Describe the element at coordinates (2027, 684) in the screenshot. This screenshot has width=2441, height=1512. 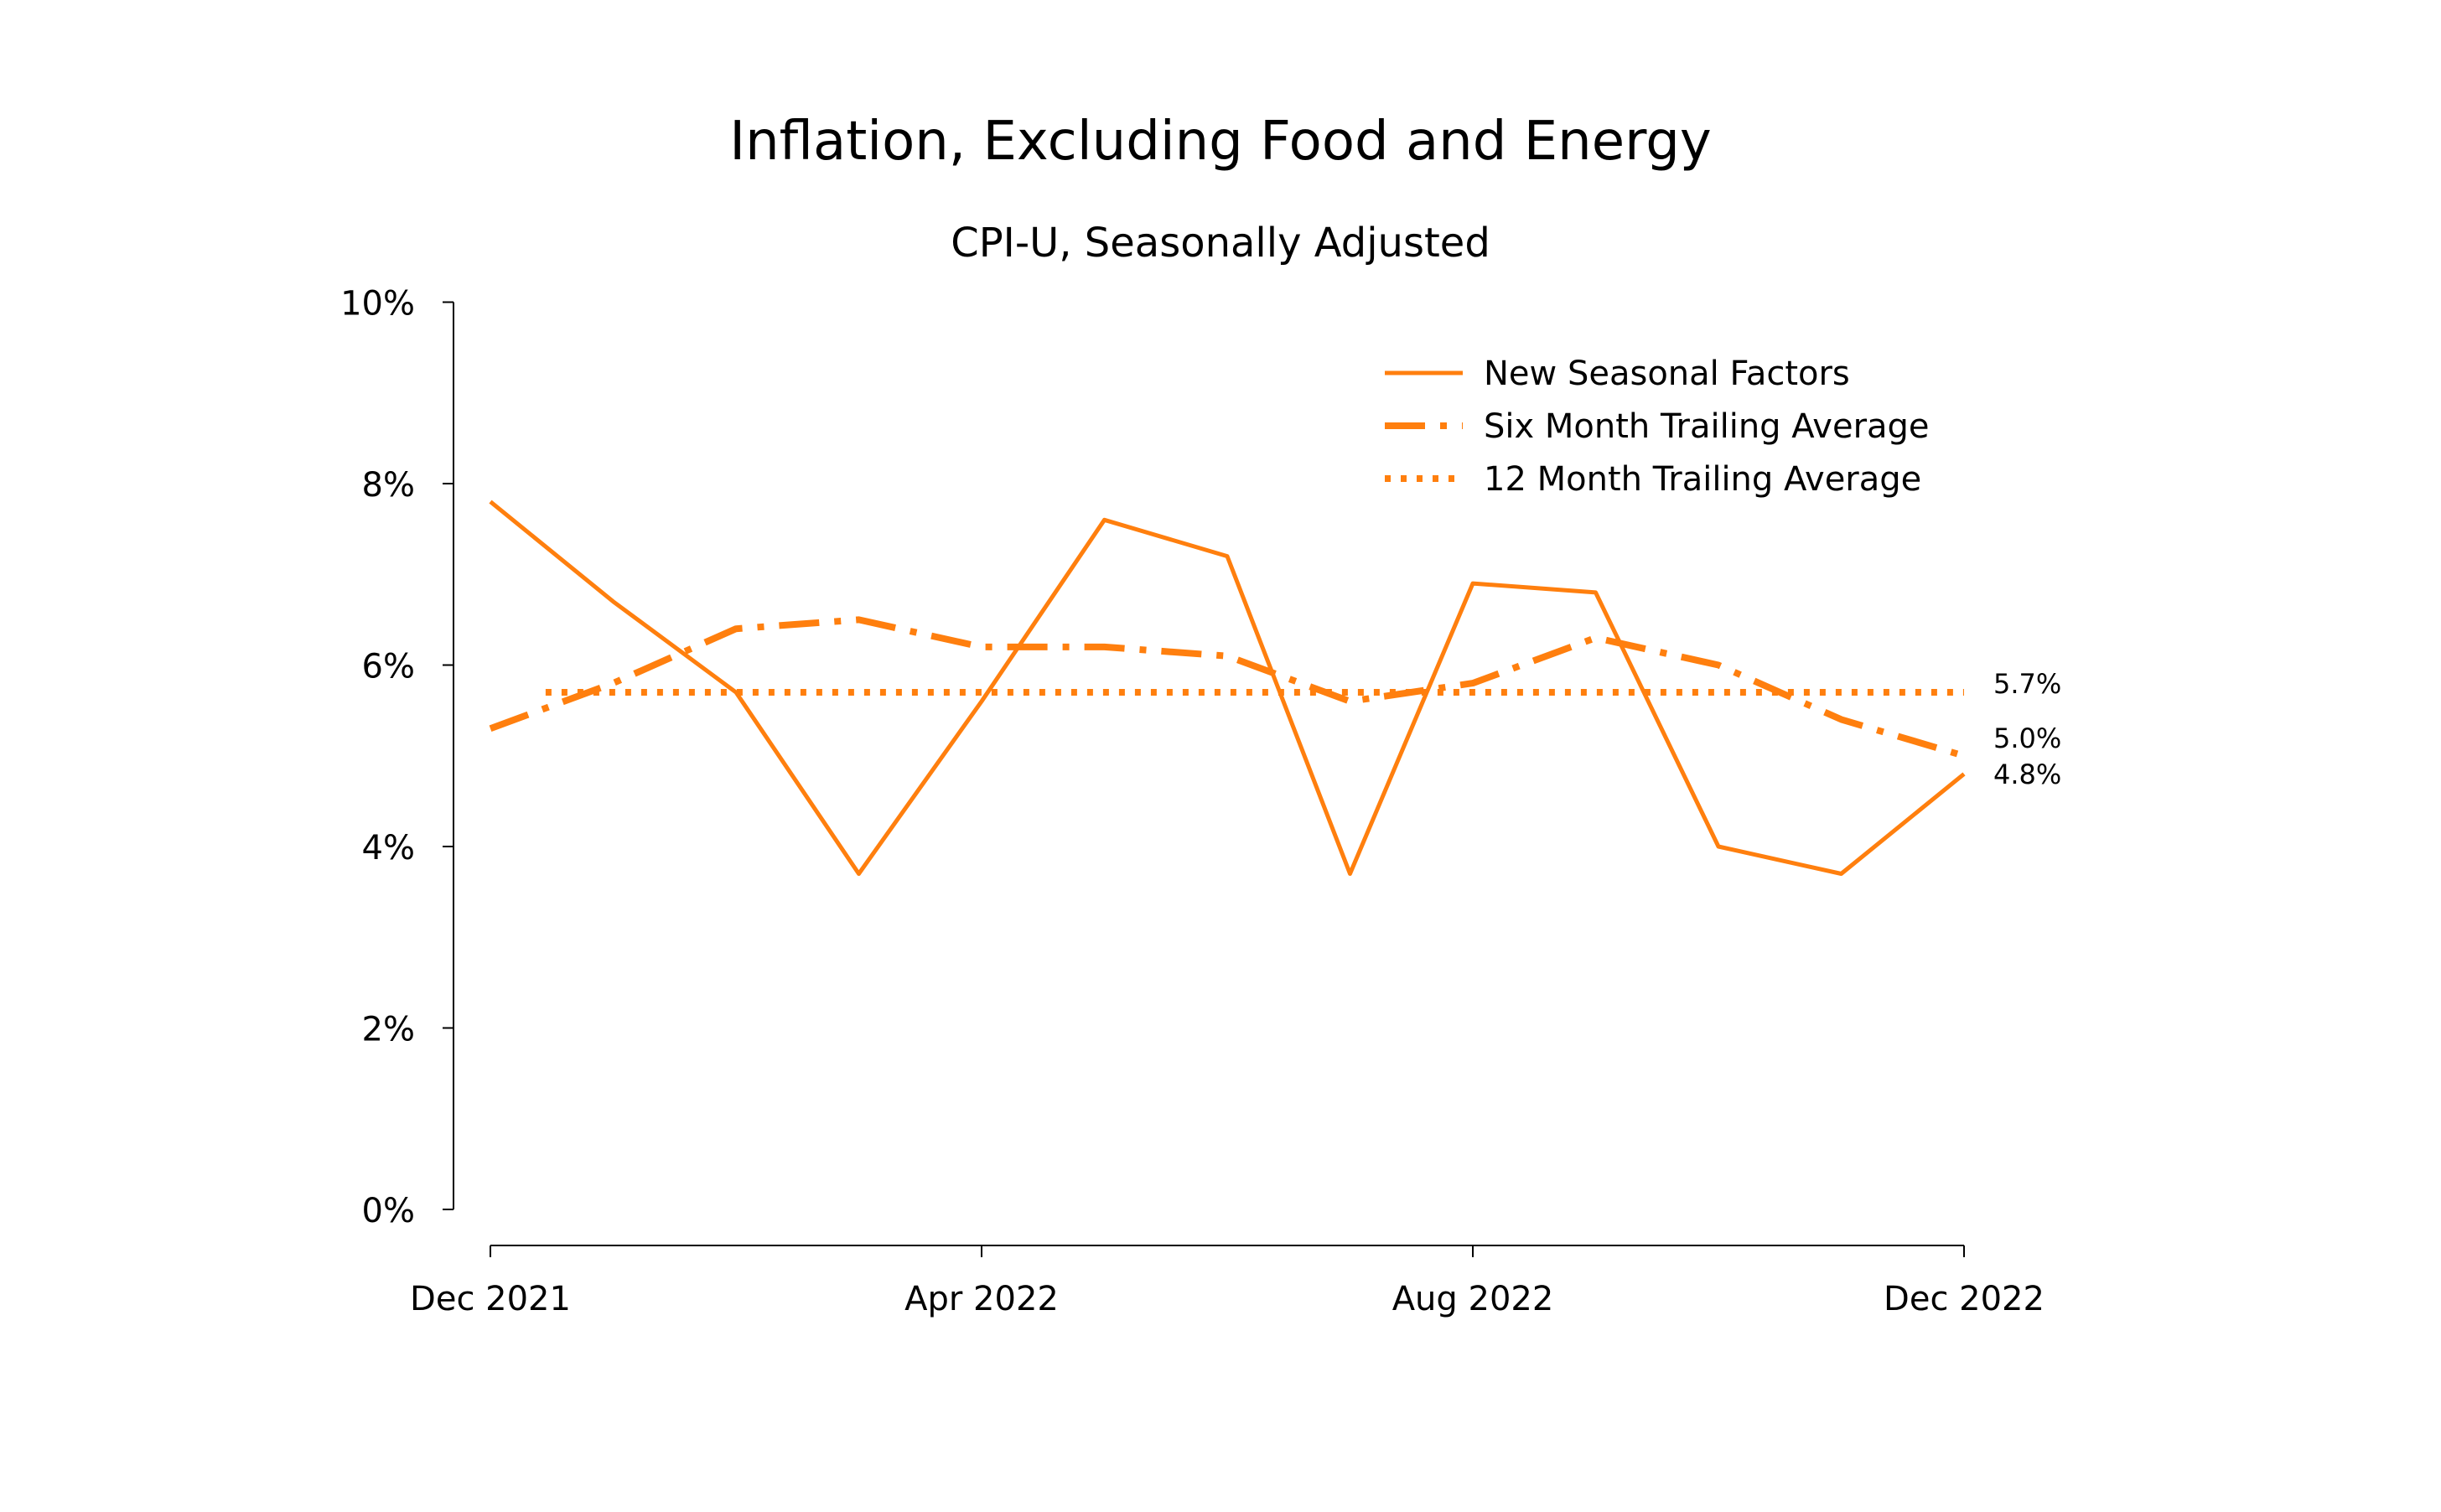
I see `end-label-series-3: 5.7%` at that location.